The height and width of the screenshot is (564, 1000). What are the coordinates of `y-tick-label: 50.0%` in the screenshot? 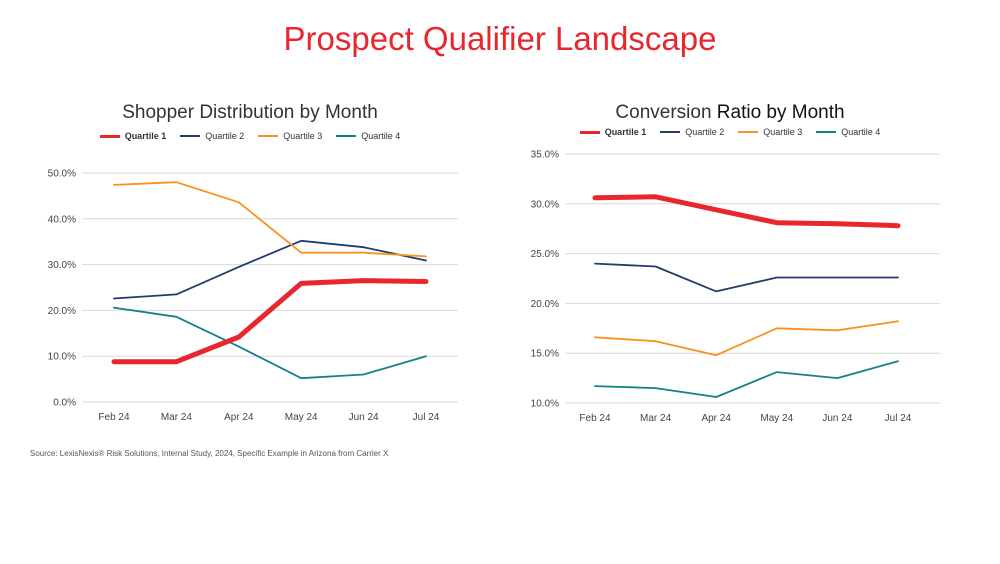 It's located at (62, 174).